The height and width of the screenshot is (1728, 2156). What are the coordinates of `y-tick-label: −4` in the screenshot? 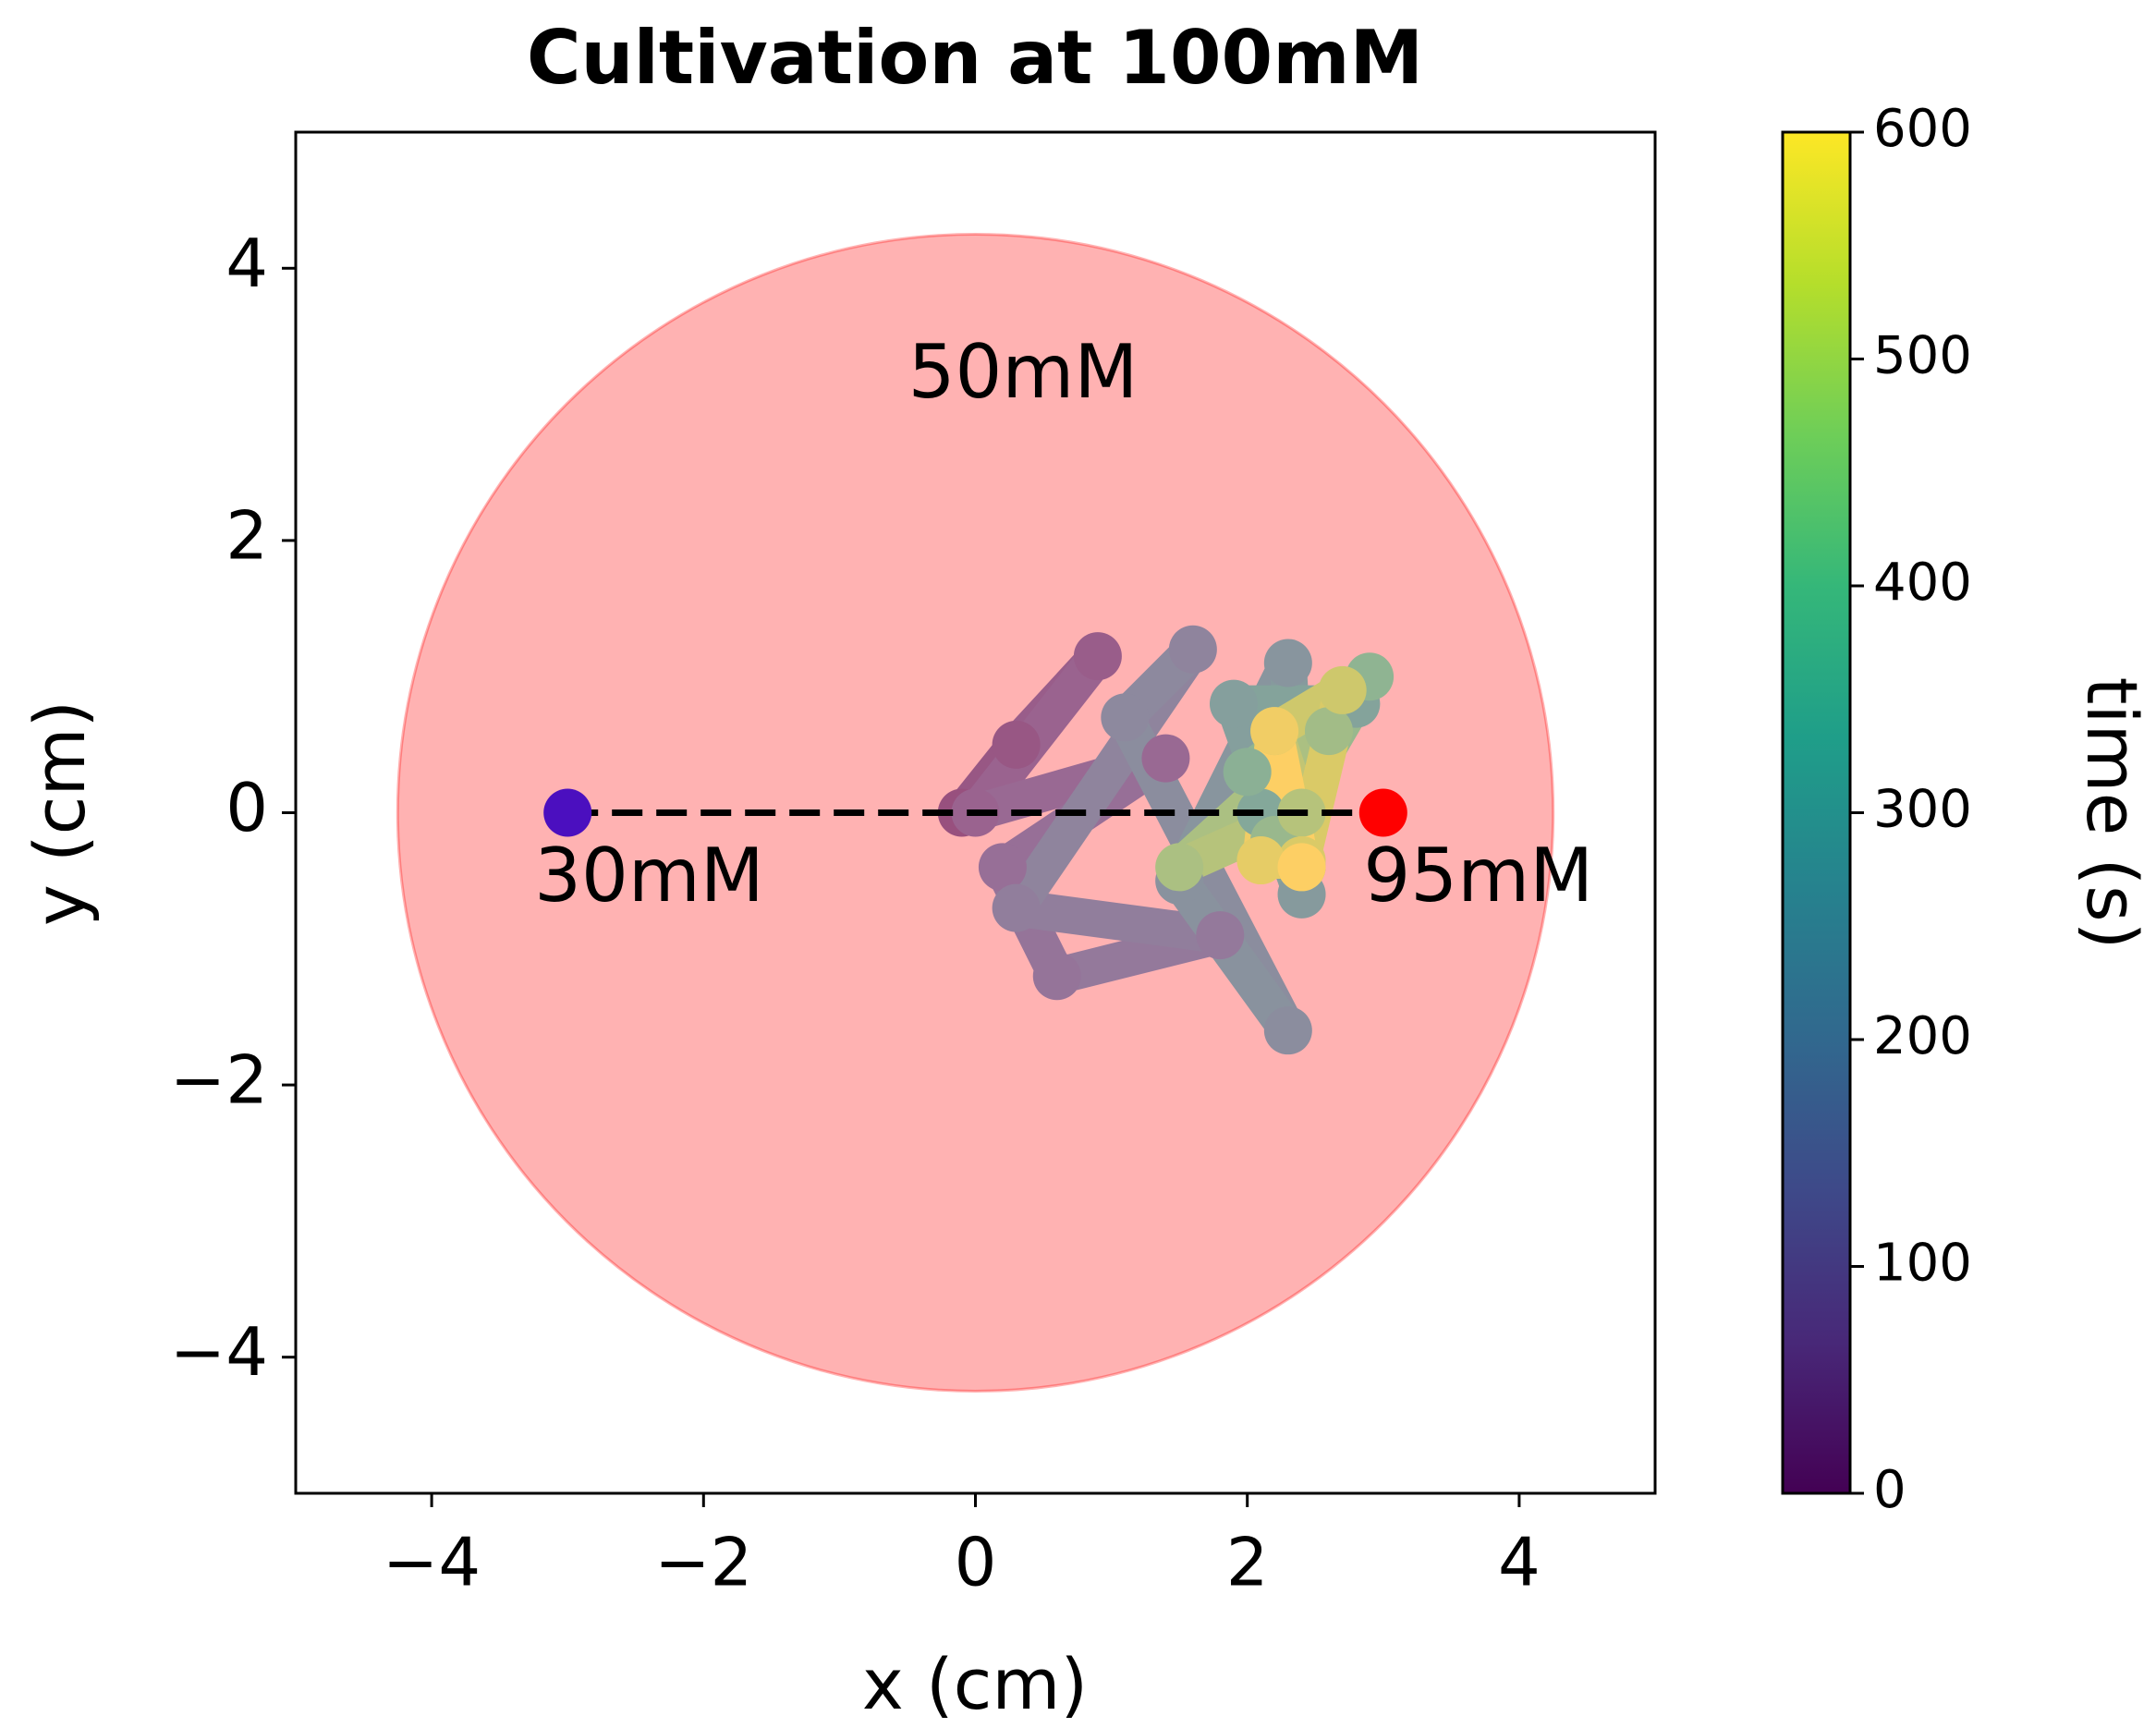 It's located at (219, 1352).